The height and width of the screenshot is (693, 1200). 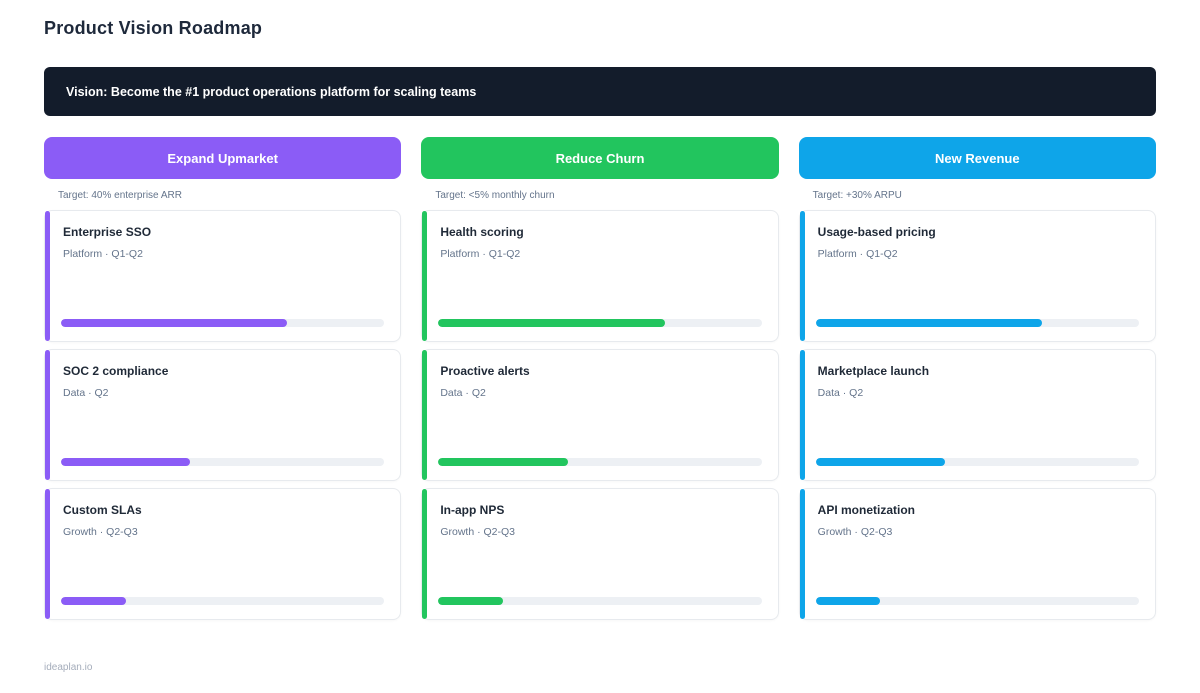 I want to click on roadmap-card-enterprise-sso: Enterprise SSO Platform · Q1-Q2, so click(x=223, y=276).